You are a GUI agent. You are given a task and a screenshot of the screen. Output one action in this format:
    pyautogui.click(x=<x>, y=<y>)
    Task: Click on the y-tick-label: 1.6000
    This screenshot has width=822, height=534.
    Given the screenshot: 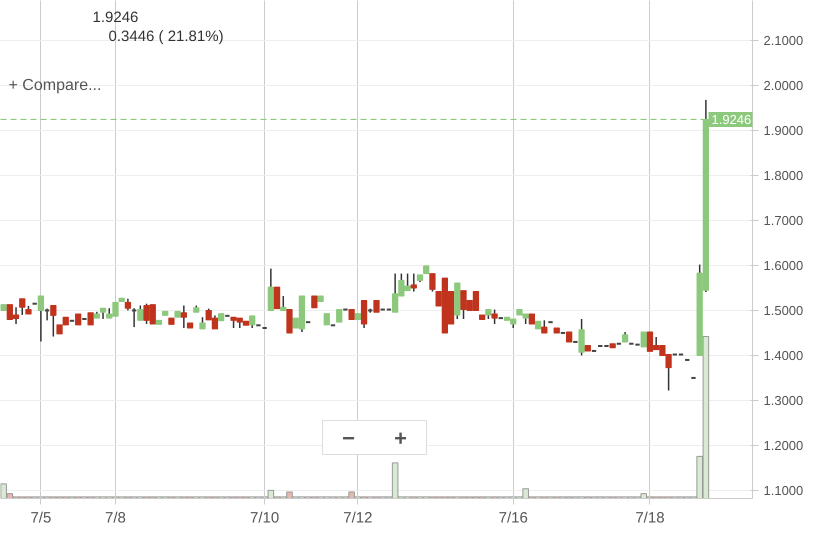 What is the action you would take?
    pyautogui.click(x=784, y=265)
    